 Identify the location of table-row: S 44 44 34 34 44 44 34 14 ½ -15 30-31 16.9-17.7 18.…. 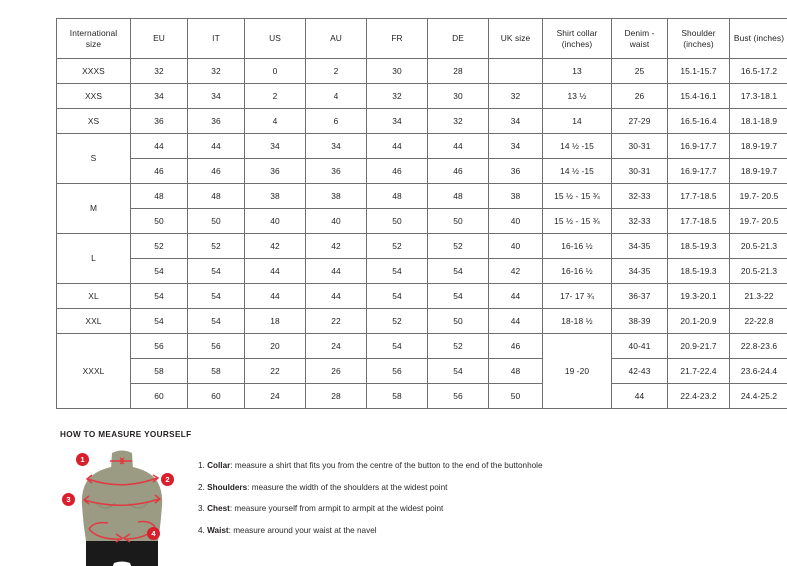
(421, 158).